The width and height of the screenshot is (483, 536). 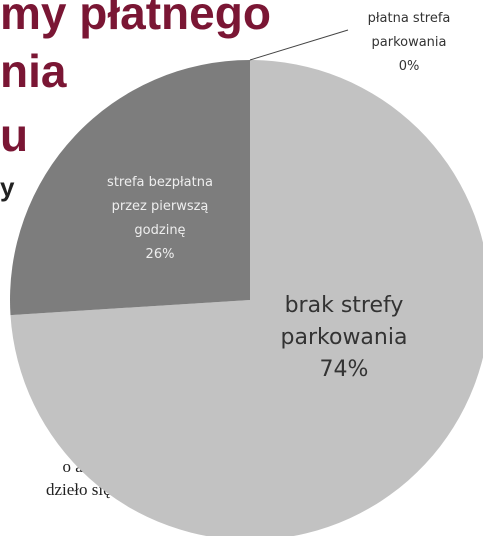 I want to click on pie-label-no-zone: brak strefy parkowania 74%, so click(x=344, y=337).